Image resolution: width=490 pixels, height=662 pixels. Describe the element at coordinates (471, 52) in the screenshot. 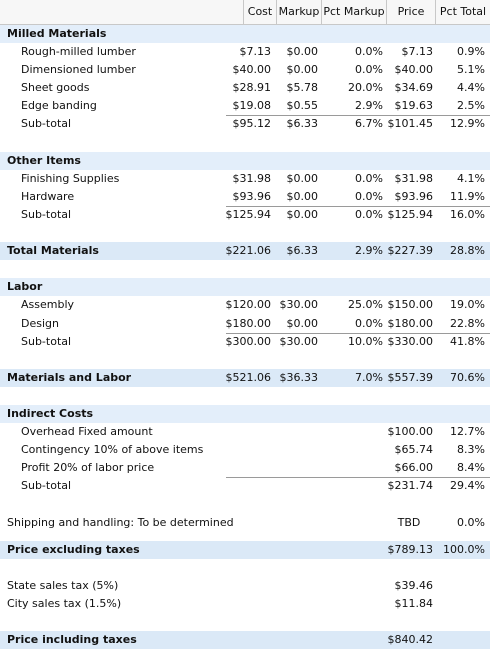

I see `pct-total-cell: 0.9%` at that location.